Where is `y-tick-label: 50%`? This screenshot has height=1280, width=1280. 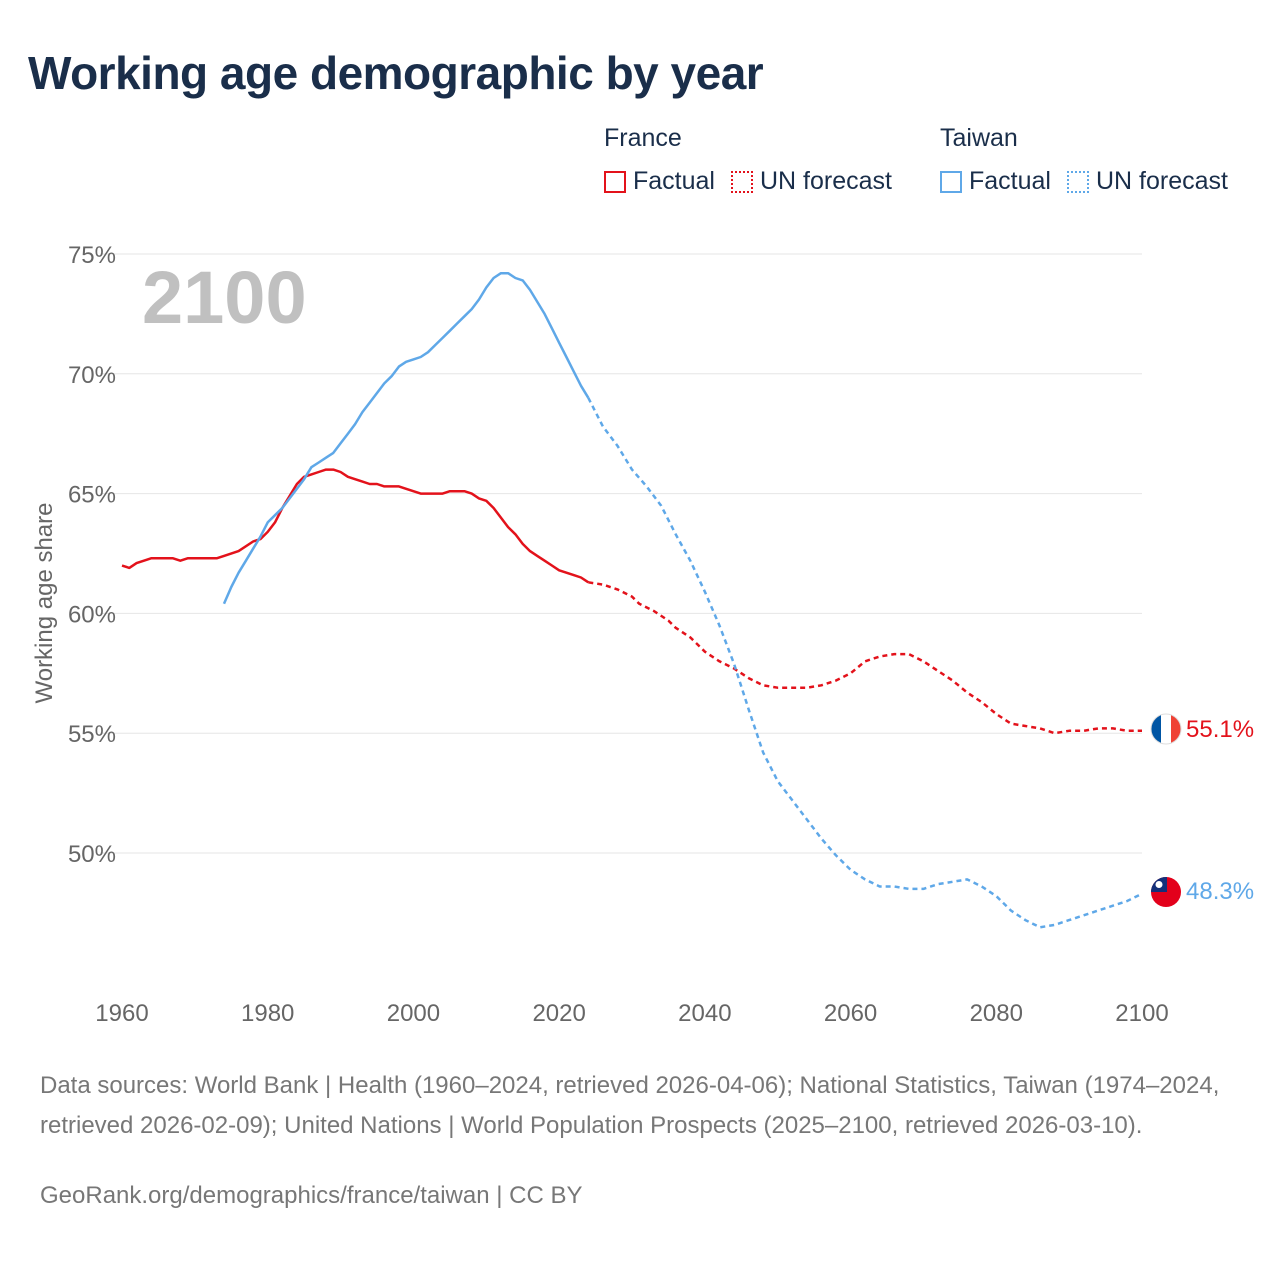 y-tick-label: 50% is located at coordinates (92, 854).